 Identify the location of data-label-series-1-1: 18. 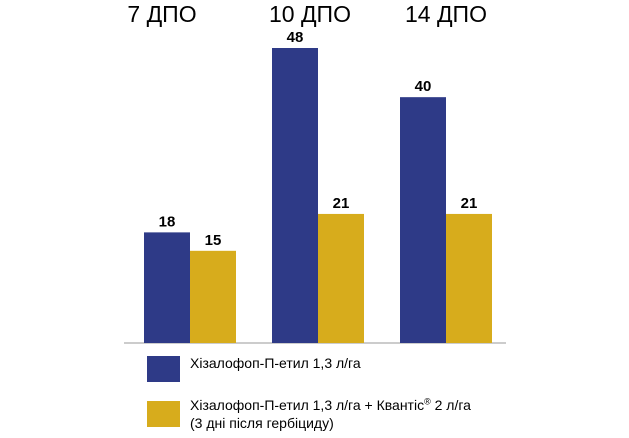
(167, 221).